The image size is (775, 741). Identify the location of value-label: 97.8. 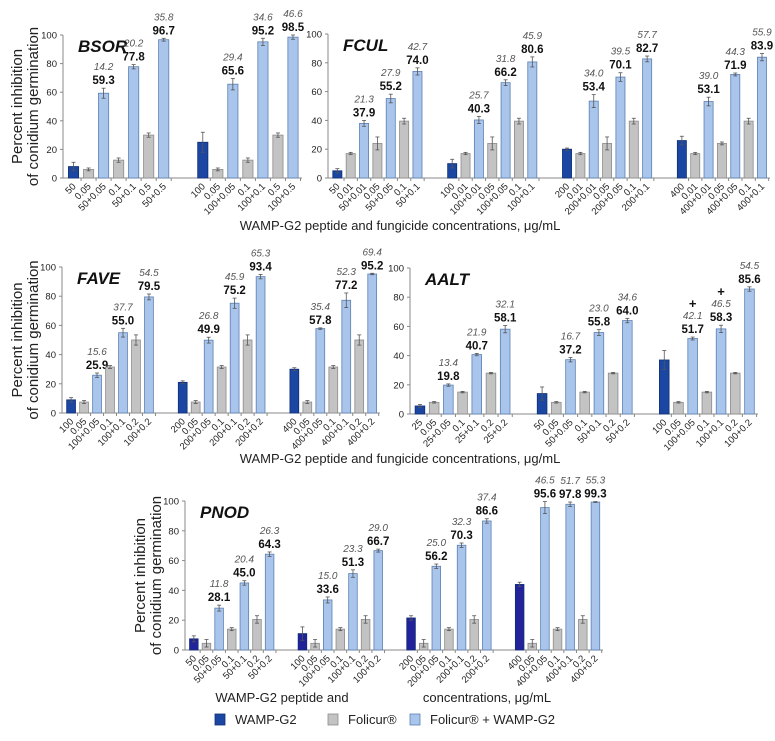
(570, 495).